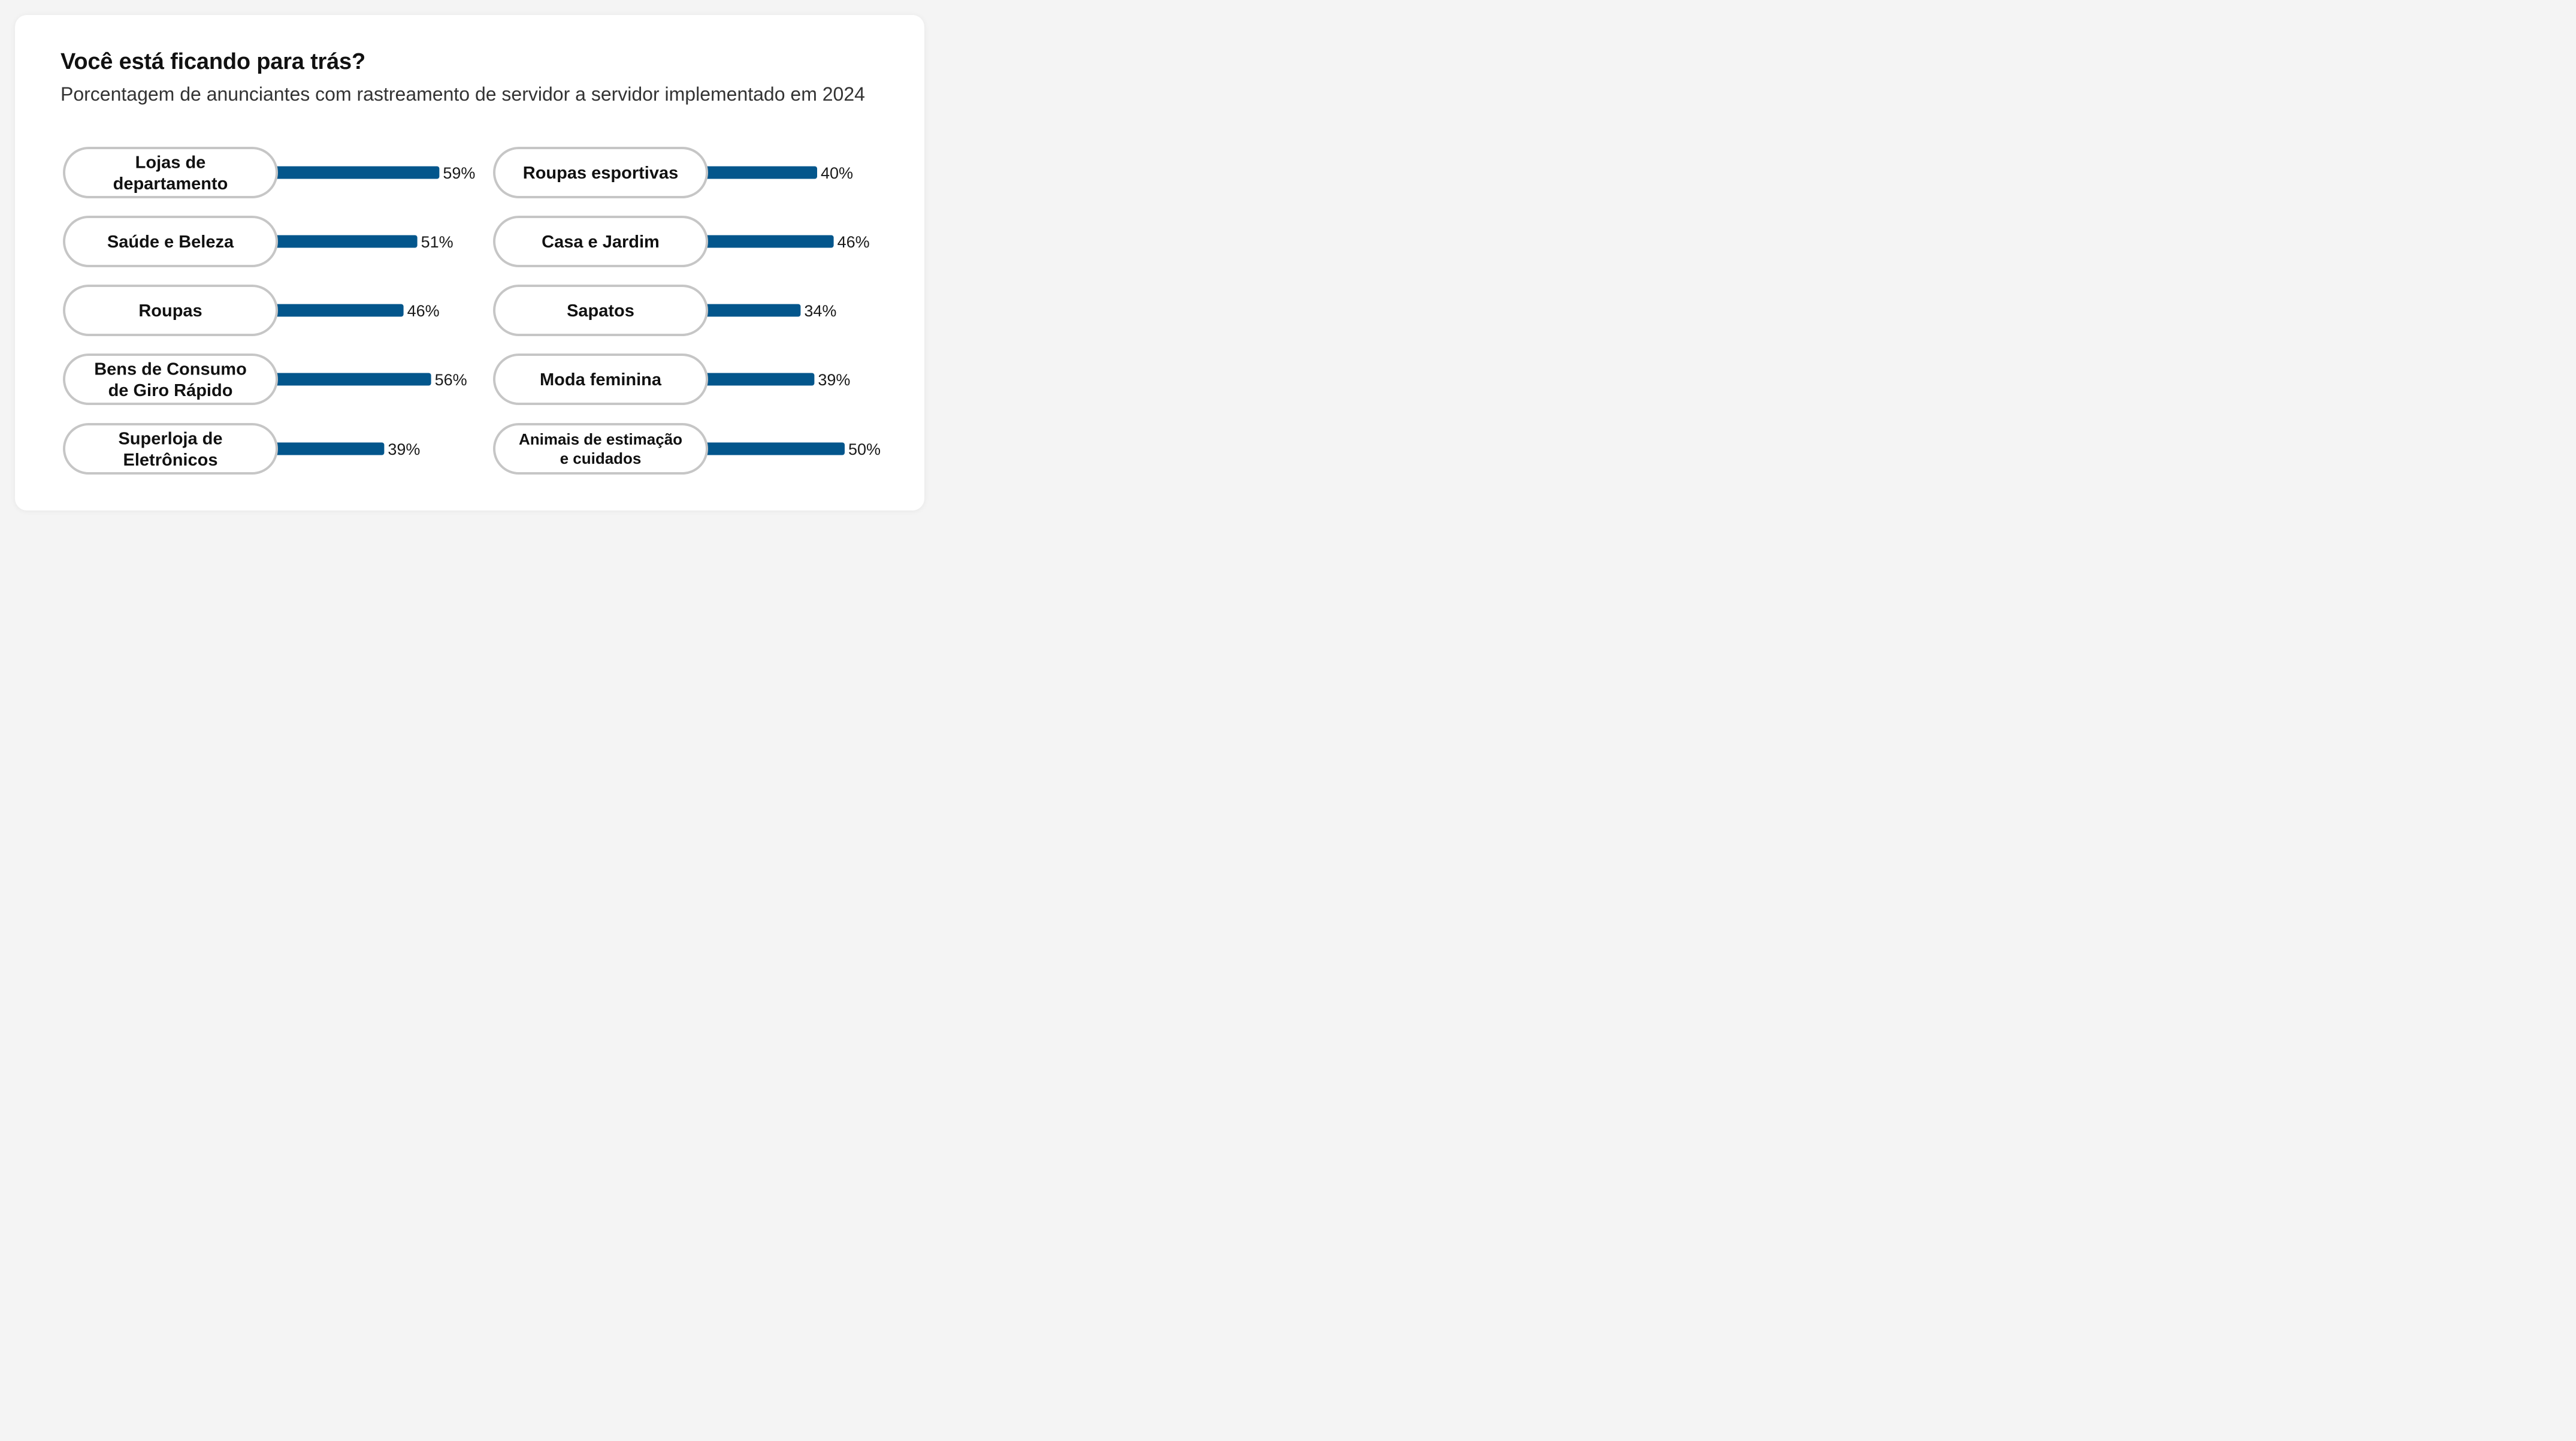 The width and height of the screenshot is (2576, 1441). Describe the element at coordinates (170, 460) in the screenshot. I see `category-label-line: Eletrônicos` at that location.